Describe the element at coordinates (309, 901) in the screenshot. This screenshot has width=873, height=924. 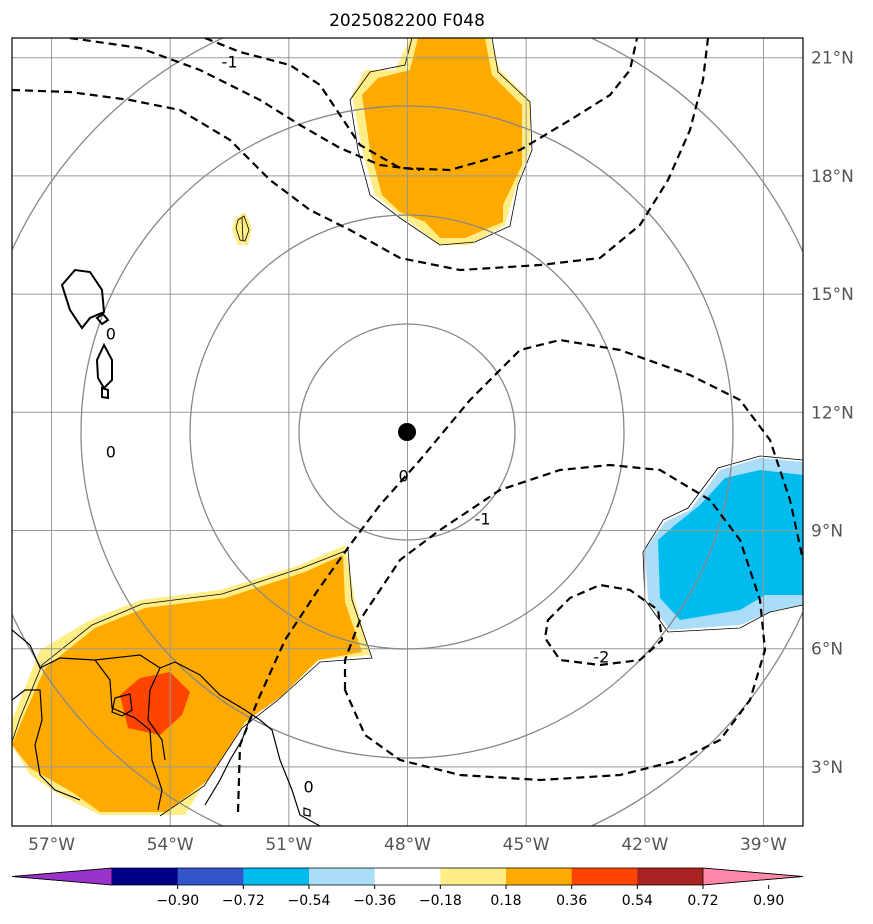
I see `colorbar-tick-label-2: −0.54` at that location.